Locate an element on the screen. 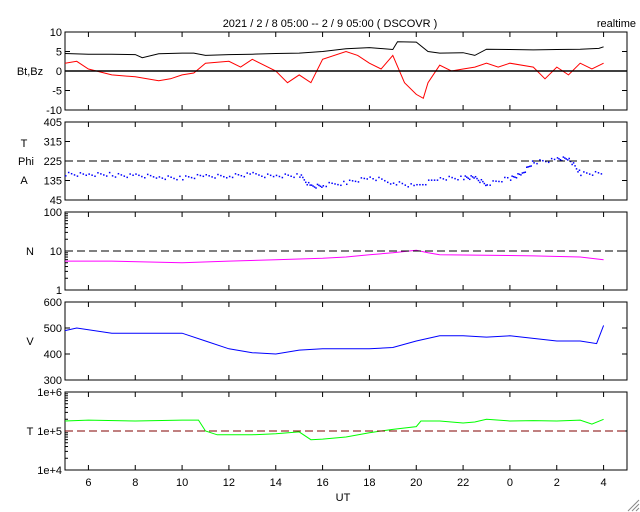 This screenshot has height=512, width=640. y-axis-label: V is located at coordinates (30, 342).